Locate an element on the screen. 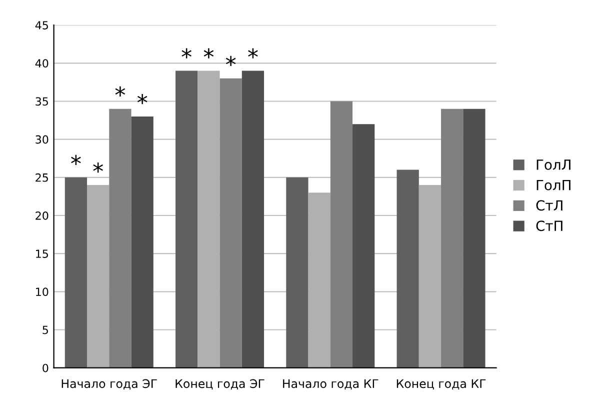 The image size is (598, 418). y-tick-label: 40 is located at coordinates (41, 63).